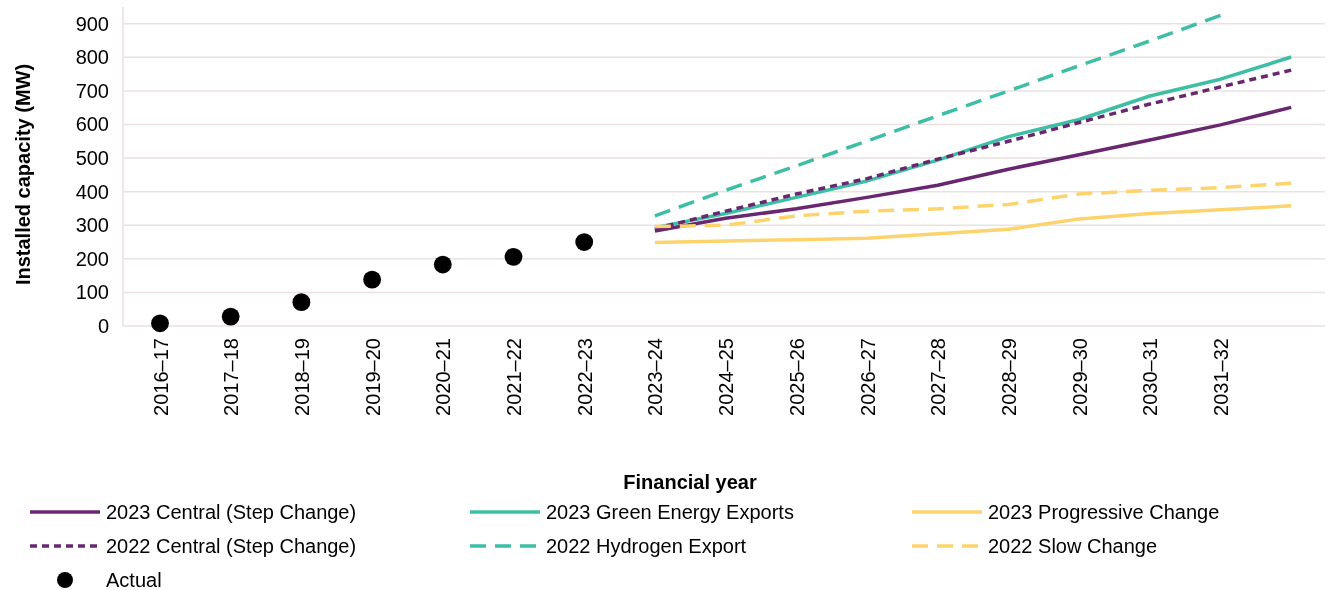 This screenshot has height=590, width=1335. Describe the element at coordinates (231, 377) in the screenshot. I see `x-tick-label: 2017–18` at that location.